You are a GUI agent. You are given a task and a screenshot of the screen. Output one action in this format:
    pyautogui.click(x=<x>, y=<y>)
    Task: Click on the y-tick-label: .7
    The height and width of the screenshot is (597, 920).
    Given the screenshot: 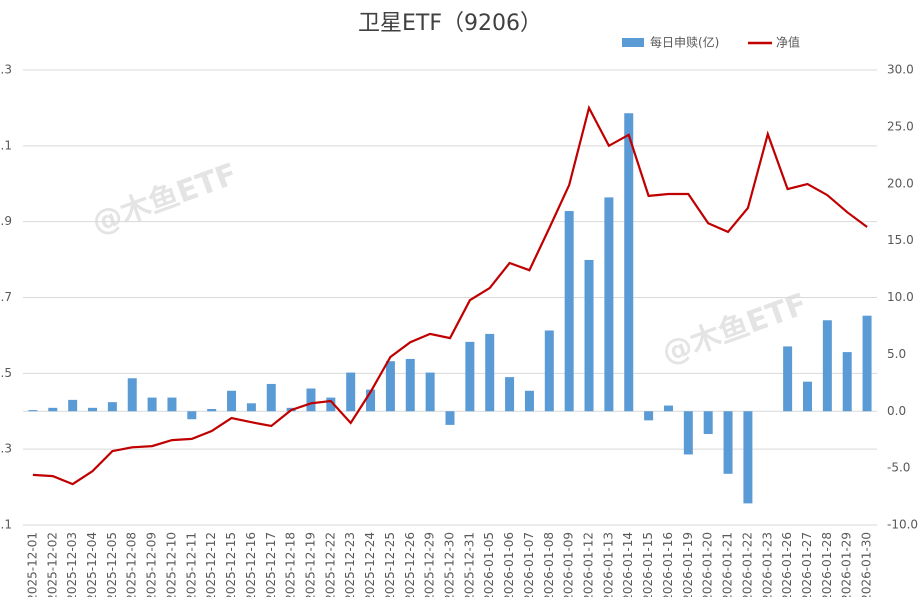 What is the action you would take?
    pyautogui.click(x=6, y=297)
    